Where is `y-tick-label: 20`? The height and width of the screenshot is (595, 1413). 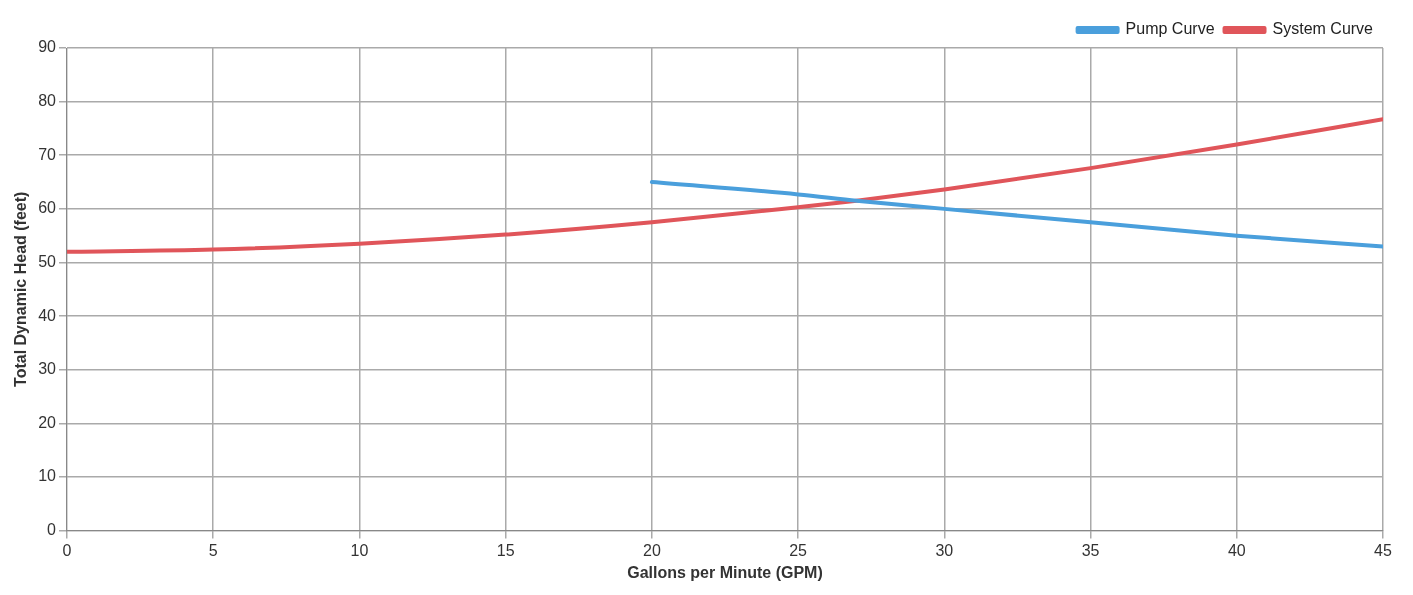 y-tick-label: 20 is located at coordinates (47, 422).